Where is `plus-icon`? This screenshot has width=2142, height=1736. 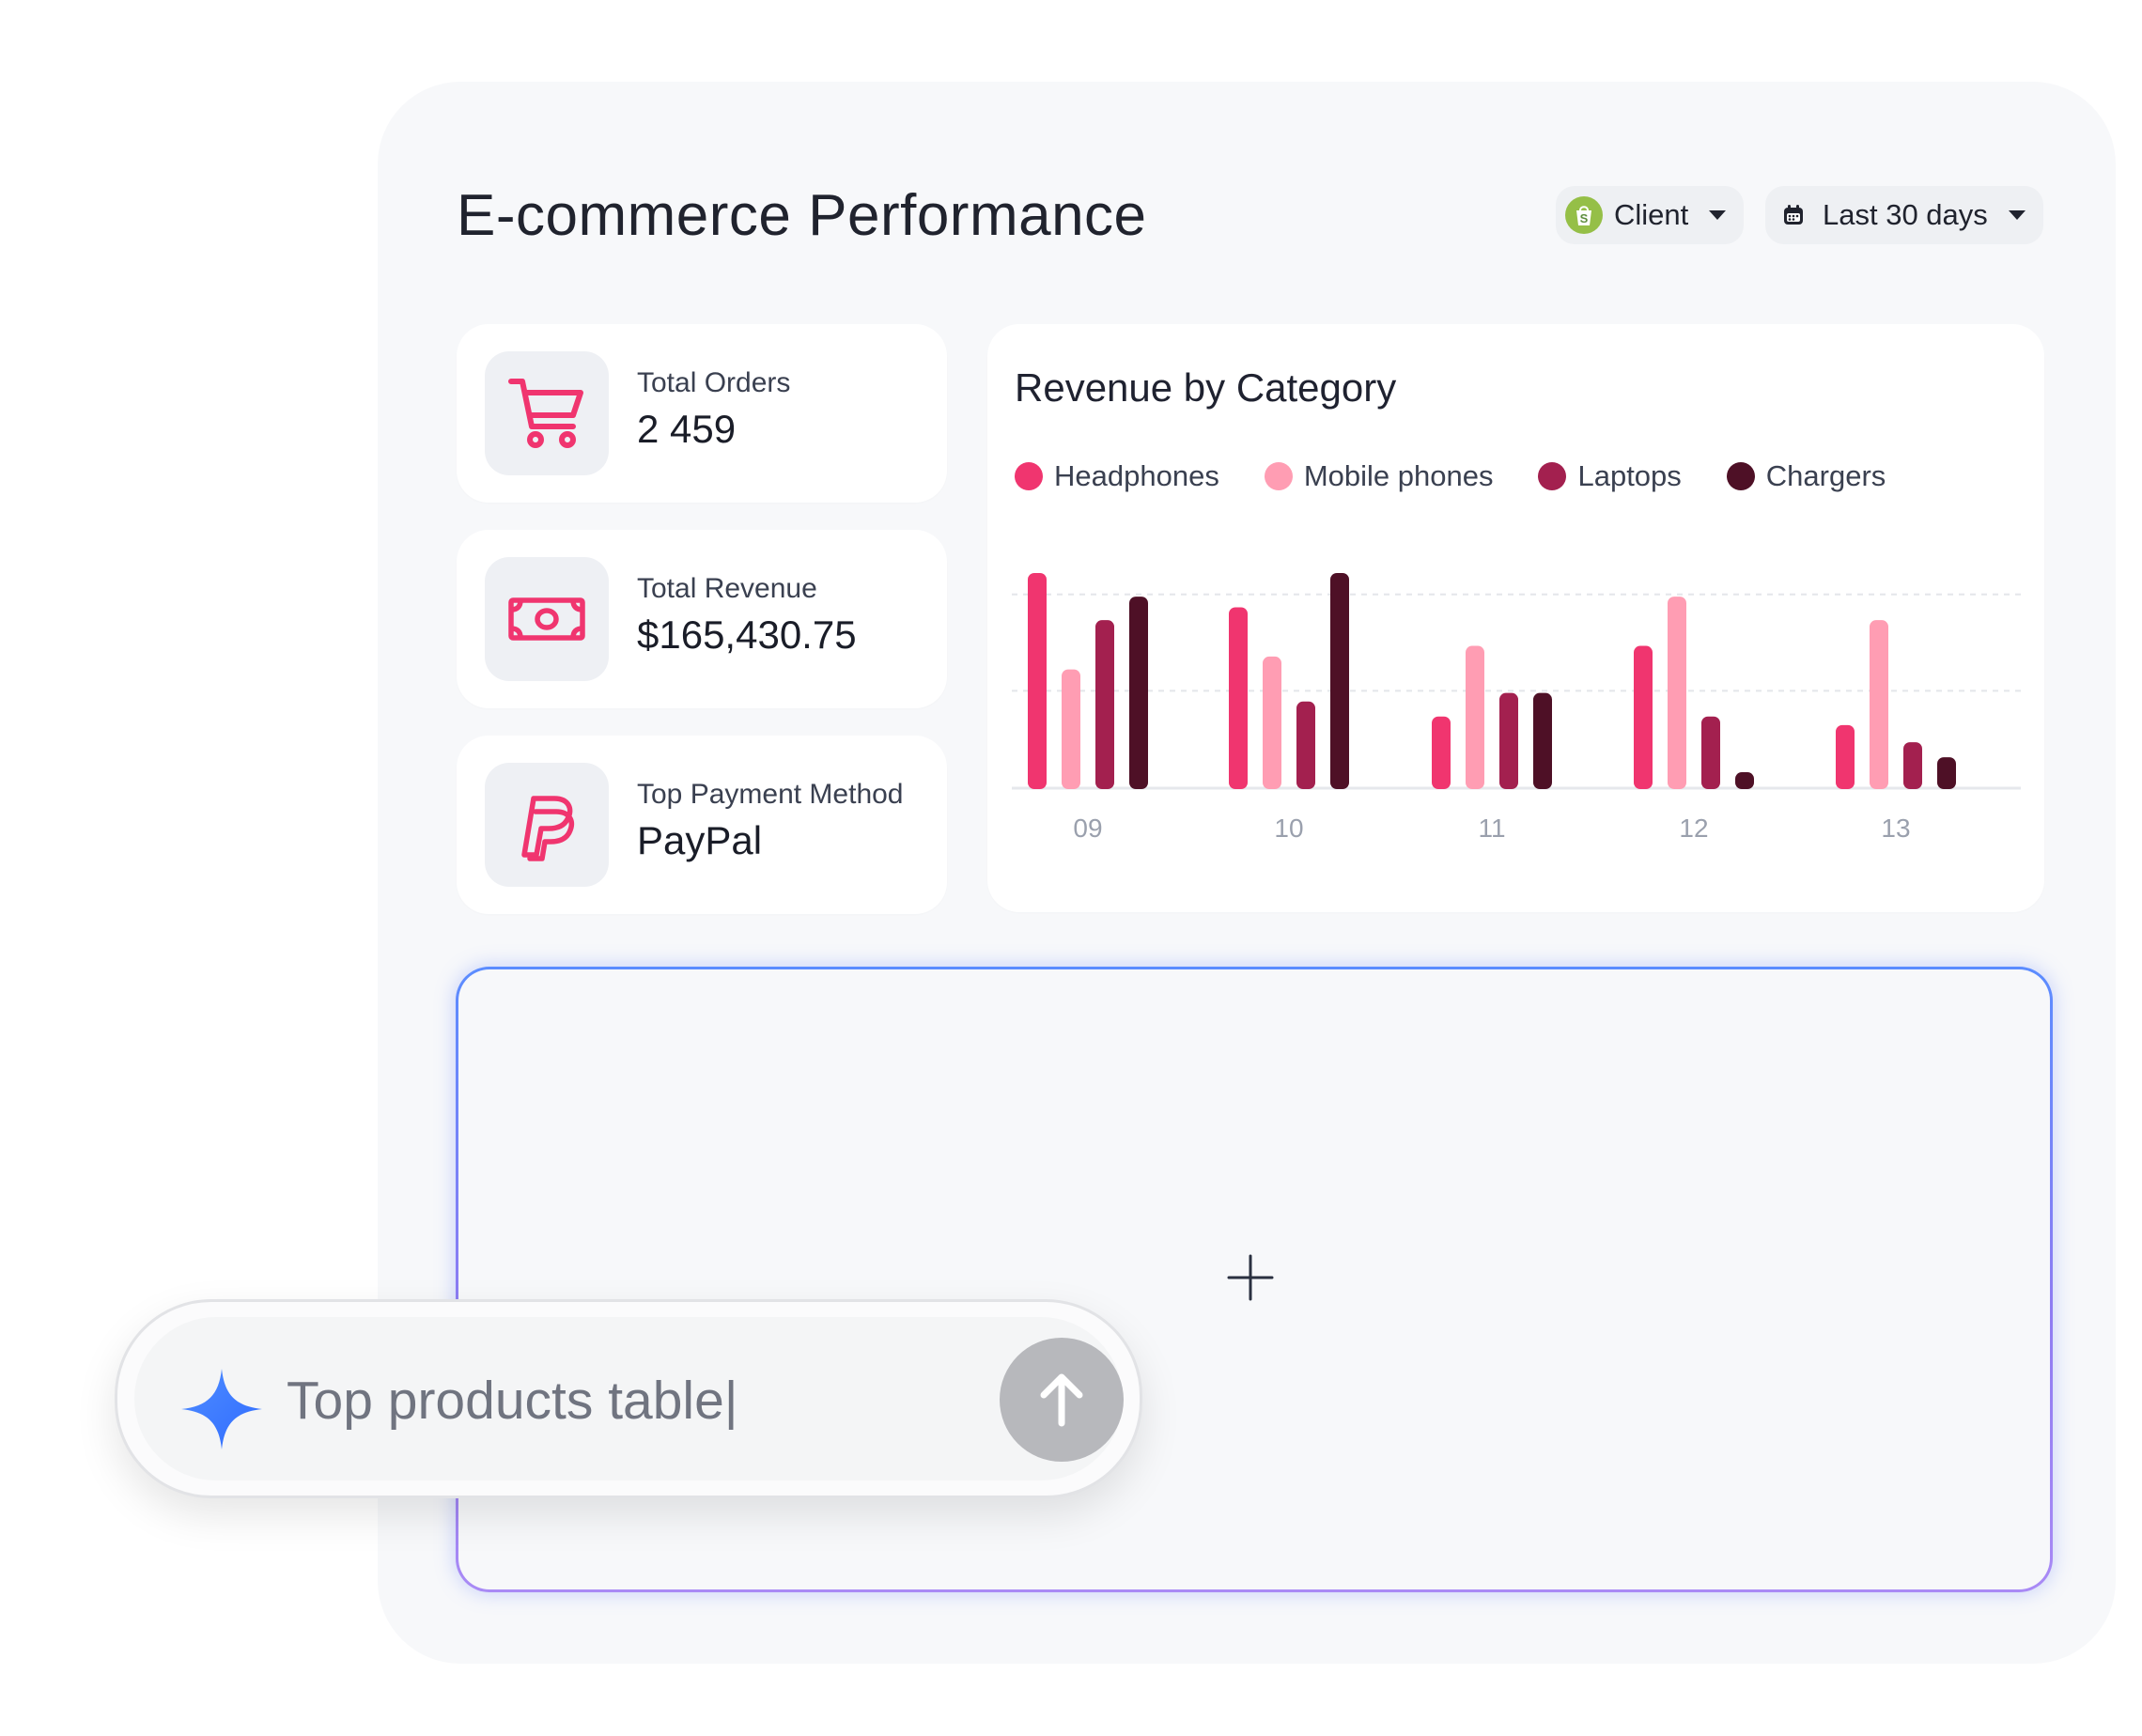 plus-icon is located at coordinates (1250, 1277).